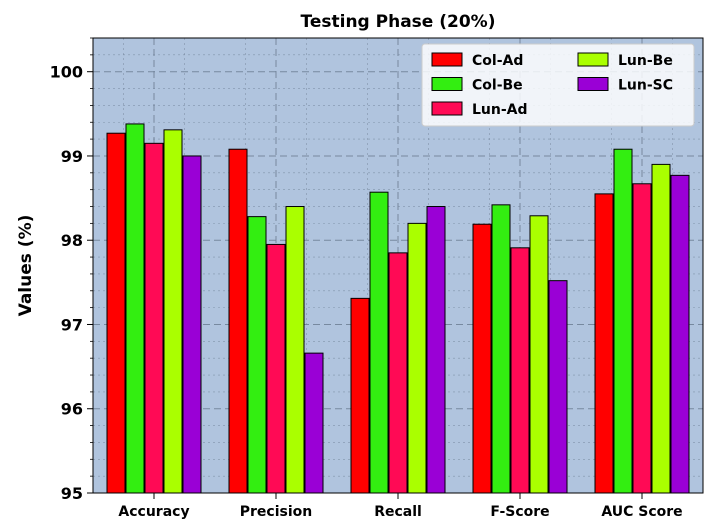 This screenshot has height=532, width=716. I want to click on x-tick-label: F-Score, so click(519, 512).